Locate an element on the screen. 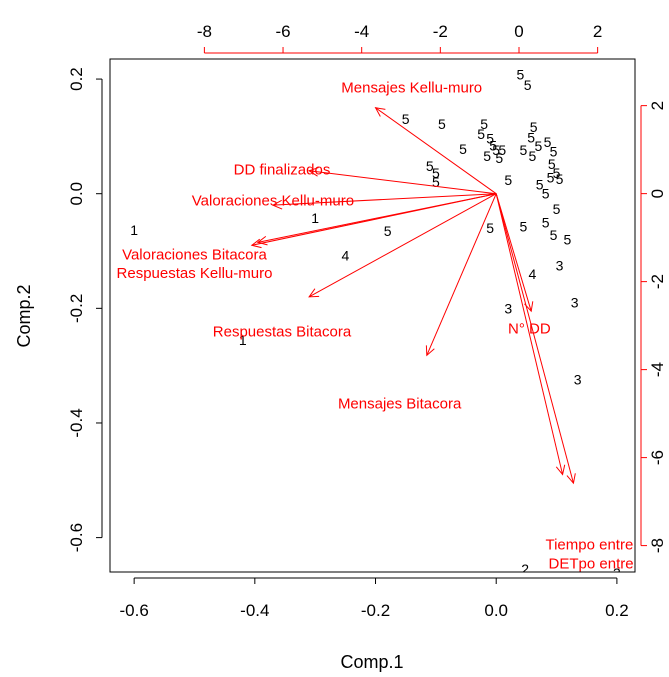  bottom-tick-label: -0.4 is located at coordinates (254, 610).